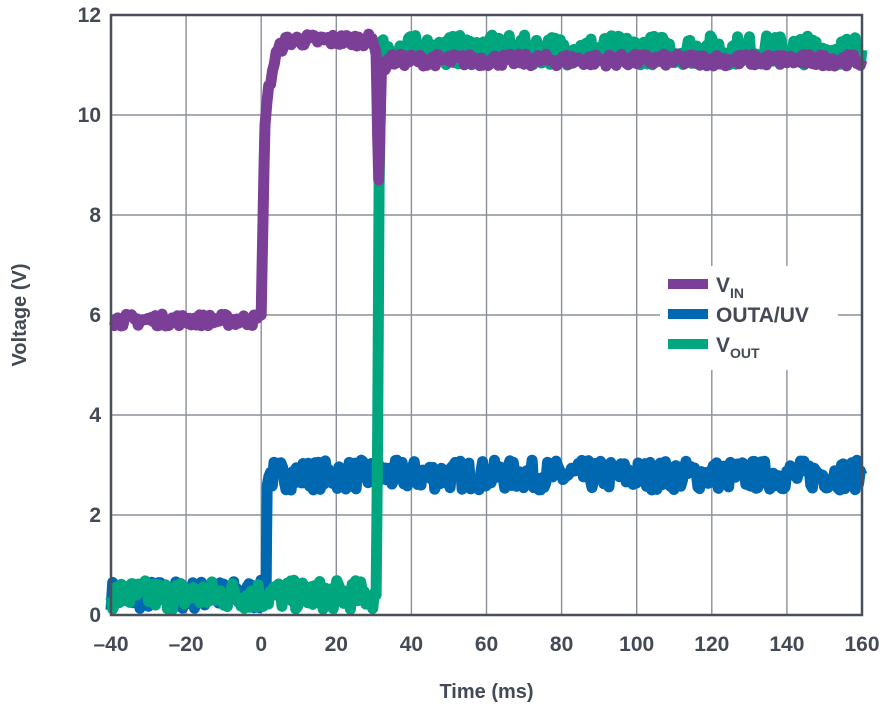 Image resolution: width=890 pixels, height=711 pixels. I want to click on y-tick-label: 8, so click(95, 215).